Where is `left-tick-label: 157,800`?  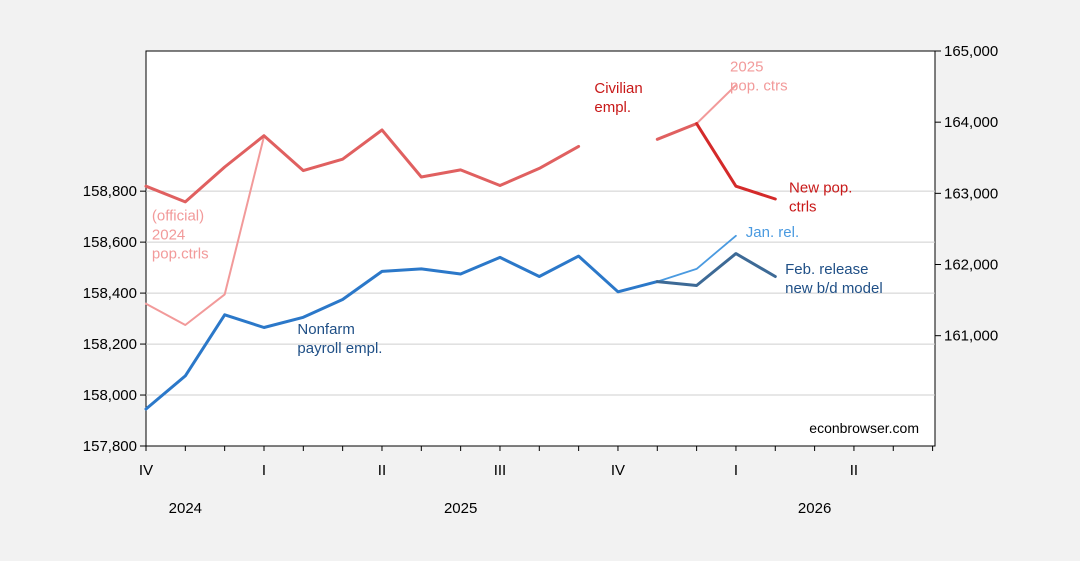
left-tick-label: 157,800 is located at coordinates (110, 446).